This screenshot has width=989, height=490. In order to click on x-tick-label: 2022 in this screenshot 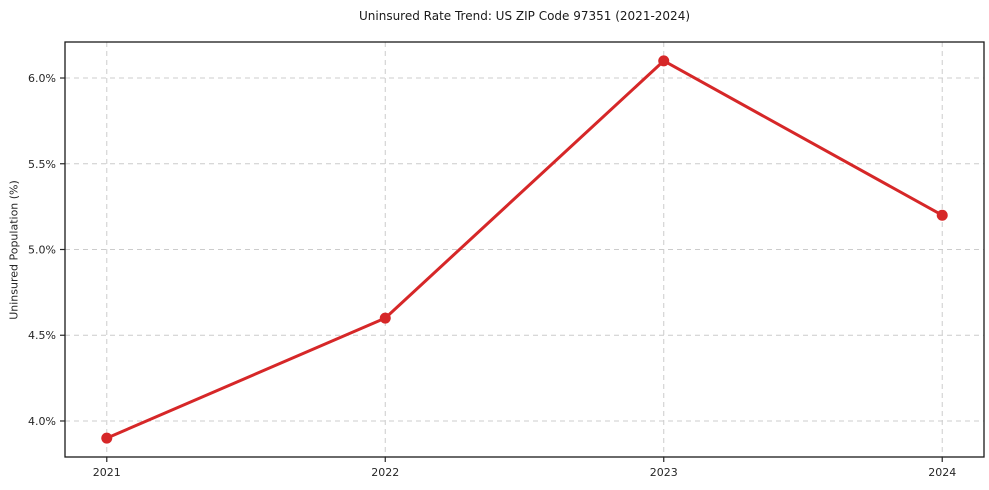, I will do `click(385, 472)`.